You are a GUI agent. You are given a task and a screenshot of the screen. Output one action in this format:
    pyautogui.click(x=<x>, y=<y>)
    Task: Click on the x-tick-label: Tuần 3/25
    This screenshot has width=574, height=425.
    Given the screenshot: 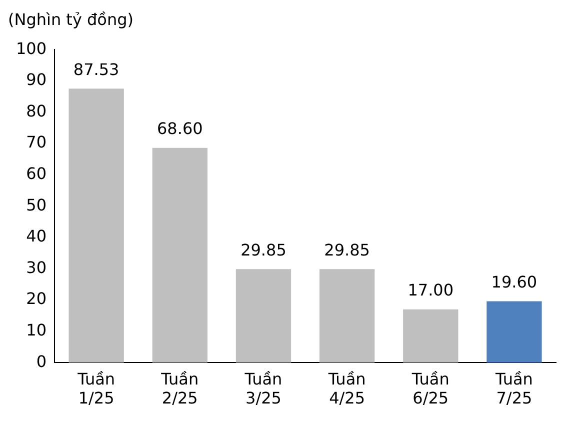 What is the action you would take?
    pyautogui.click(x=263, y=388)
    